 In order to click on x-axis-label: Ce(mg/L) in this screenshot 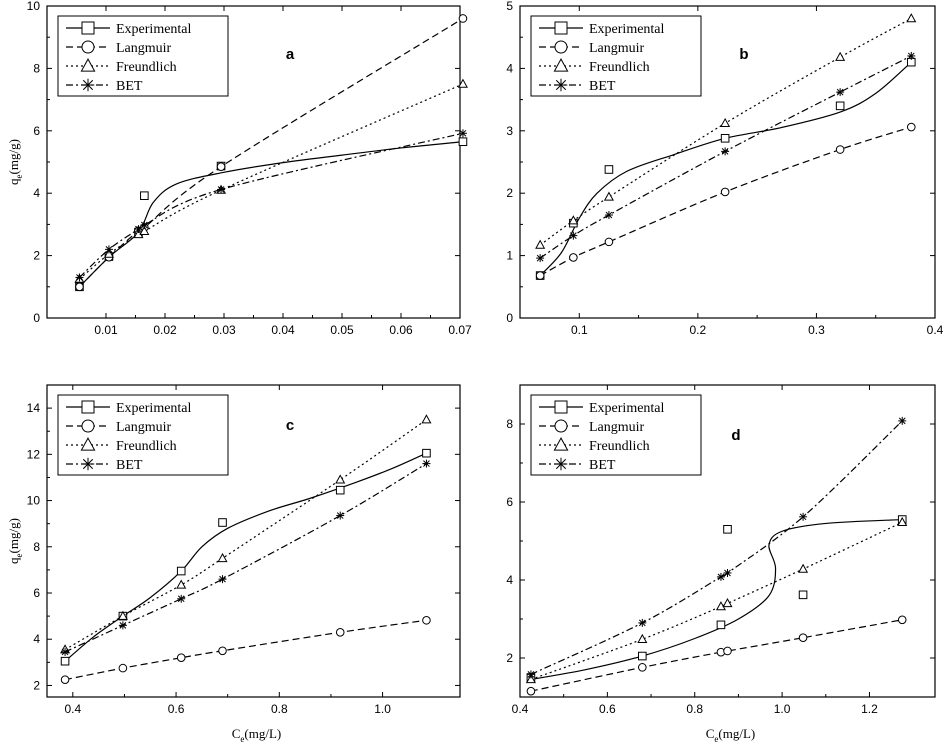, I will do `click(257, 735)`.